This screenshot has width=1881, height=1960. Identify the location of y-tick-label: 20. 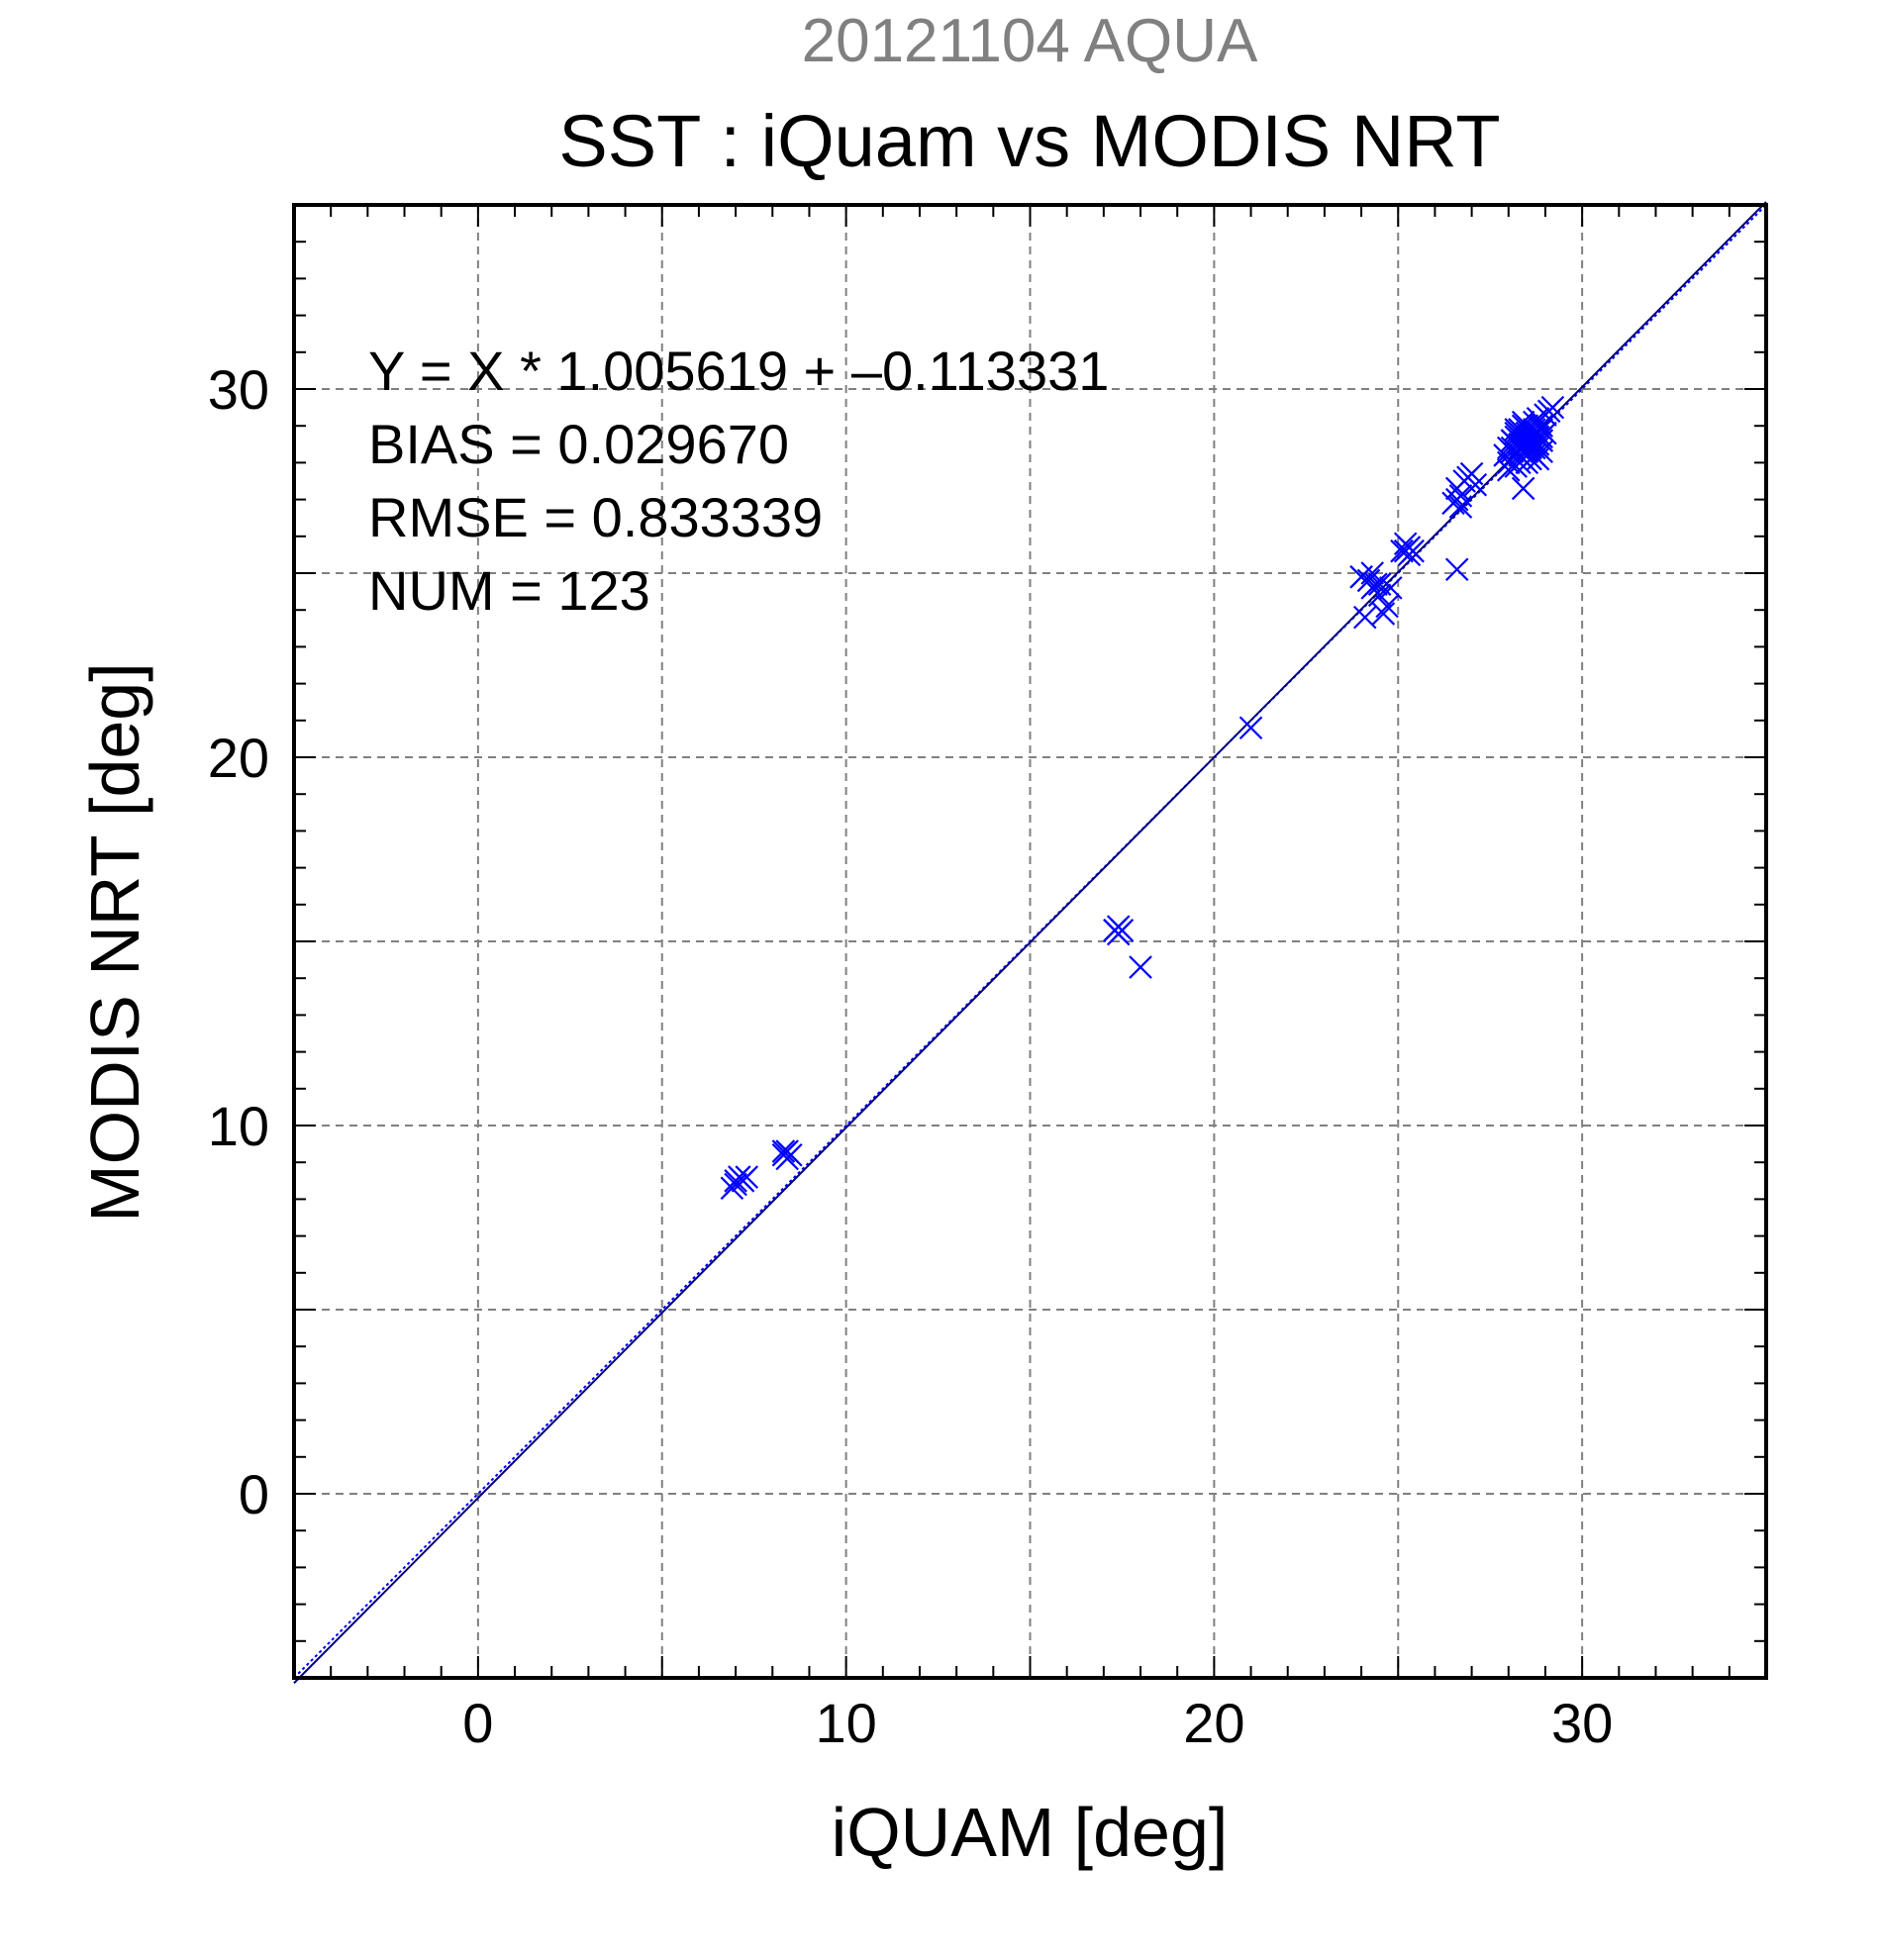
(239, 758).